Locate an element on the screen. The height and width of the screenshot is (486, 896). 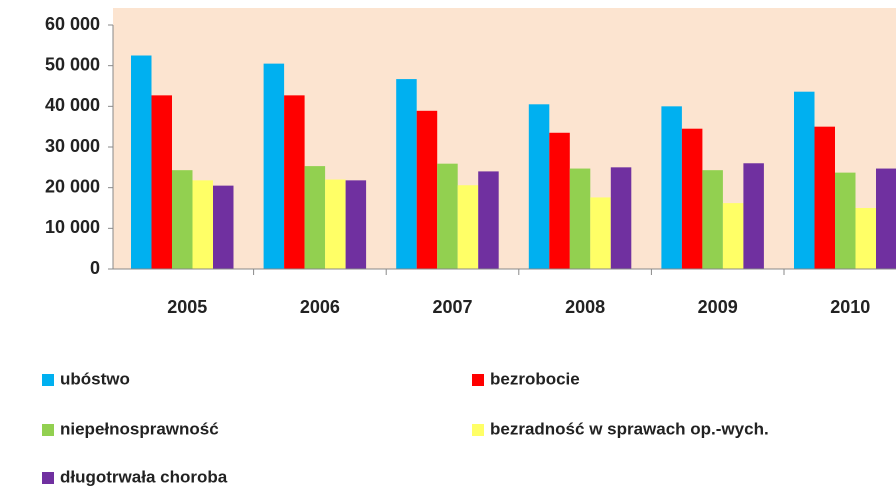
y-tick-label: 20 000 is located at coordinates (72, 186).